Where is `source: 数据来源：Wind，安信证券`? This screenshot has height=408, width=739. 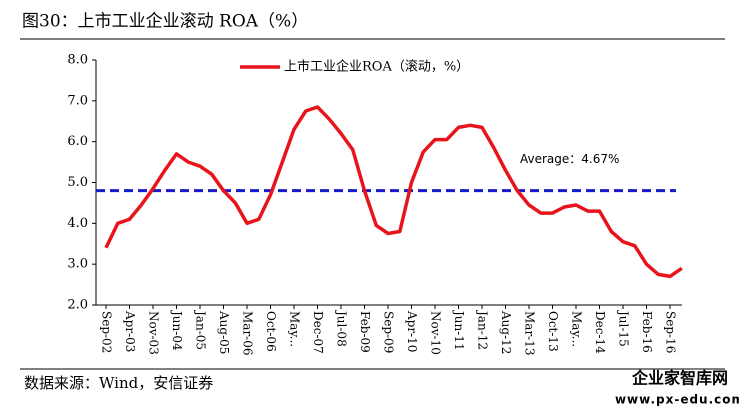 source: 数据来源：Wind，安信证券 is located at coordinates (118, 383).